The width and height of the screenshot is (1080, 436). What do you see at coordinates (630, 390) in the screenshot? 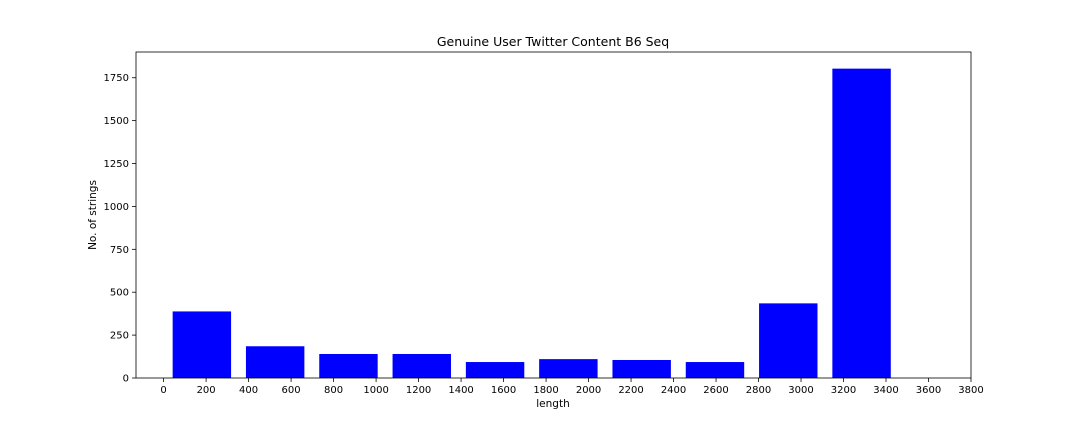
I see `x-tick-label-11: 2200` at bounding box center [630, 390].